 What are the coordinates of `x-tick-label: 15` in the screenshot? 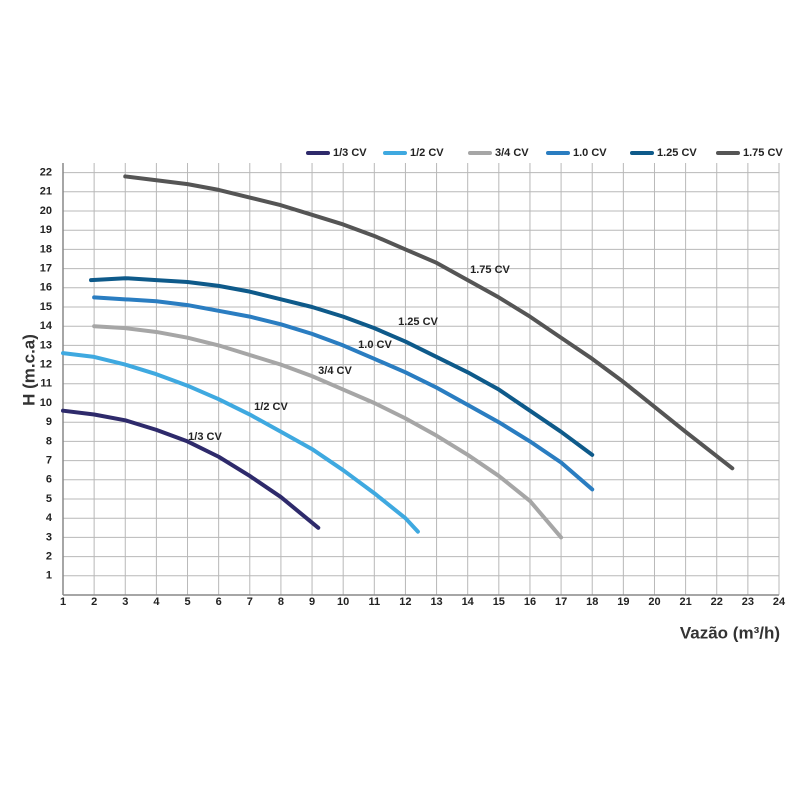 It's located at (499, 602).